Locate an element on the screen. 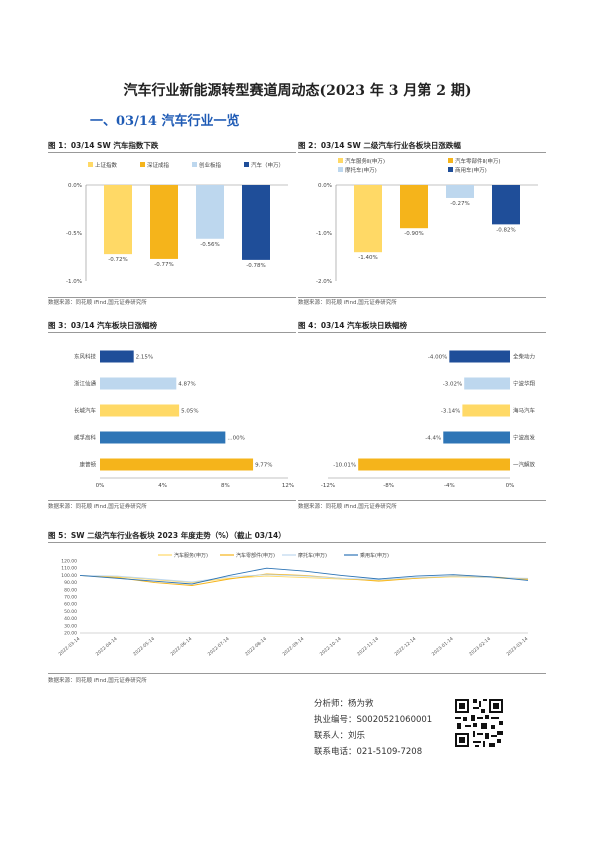 Image resolution: width=595 pixels, height=842 pixels. data-label: ...00% is located at coordinates (235, 439).